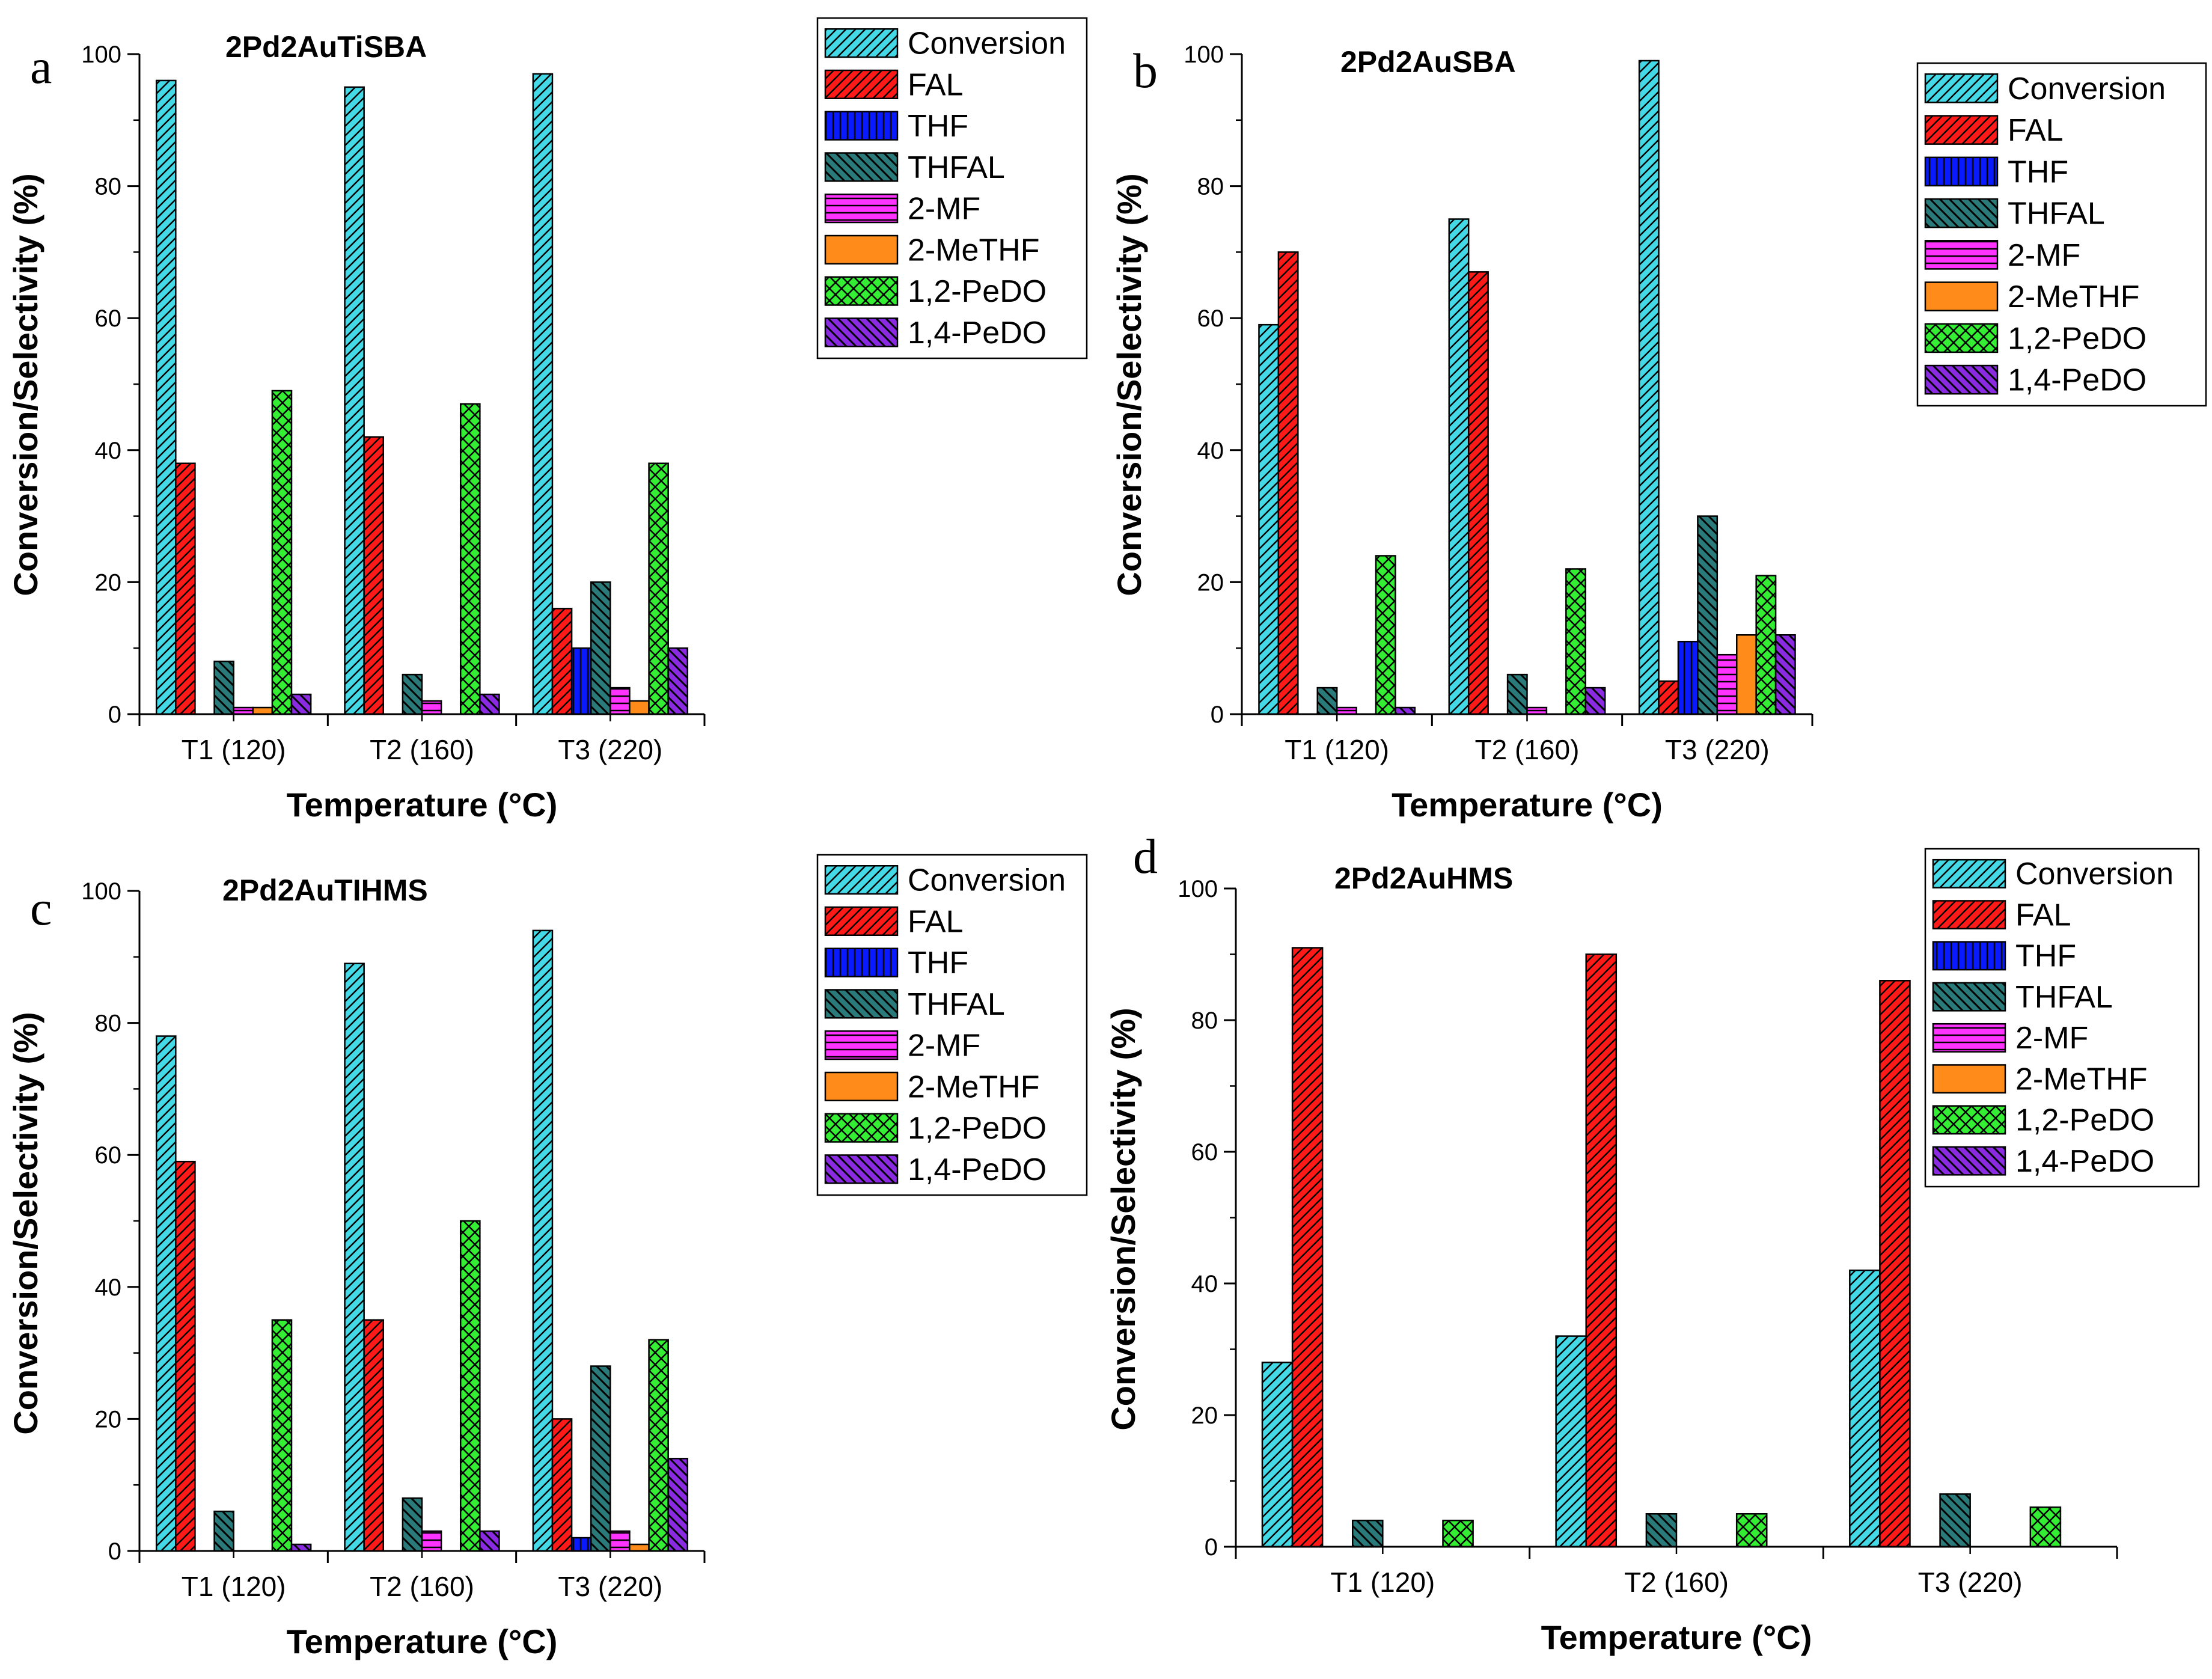 This screenshot has width=2212, height=1679. What do you see at coordinates (1969, 1120) in the screenshot?
I see `legend-swatch-1-2-pedo` at bounding box center [1969, 1120].